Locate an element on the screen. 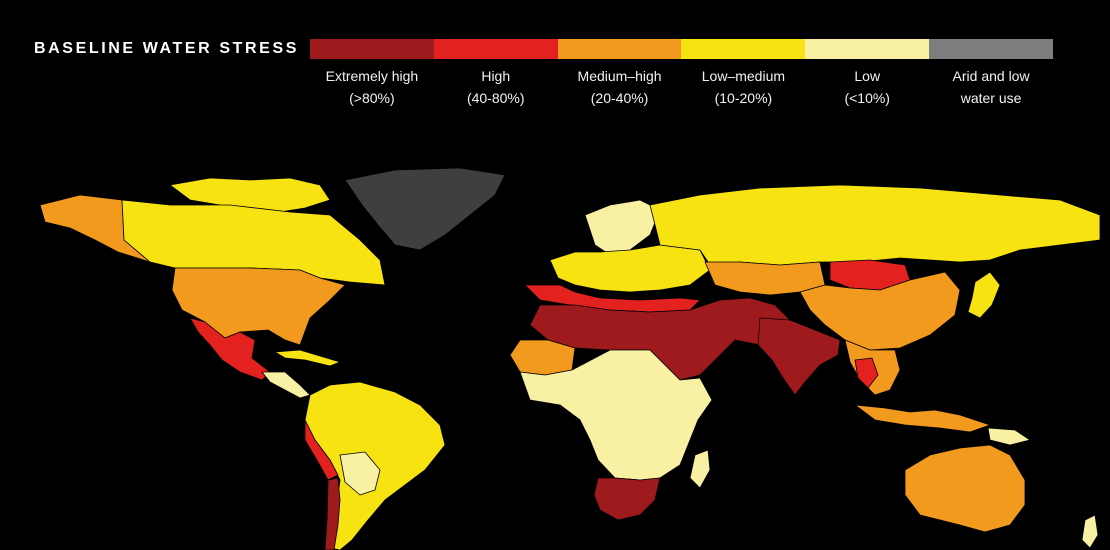  legend-label-line2: water use is located at coordinates (991, 98).